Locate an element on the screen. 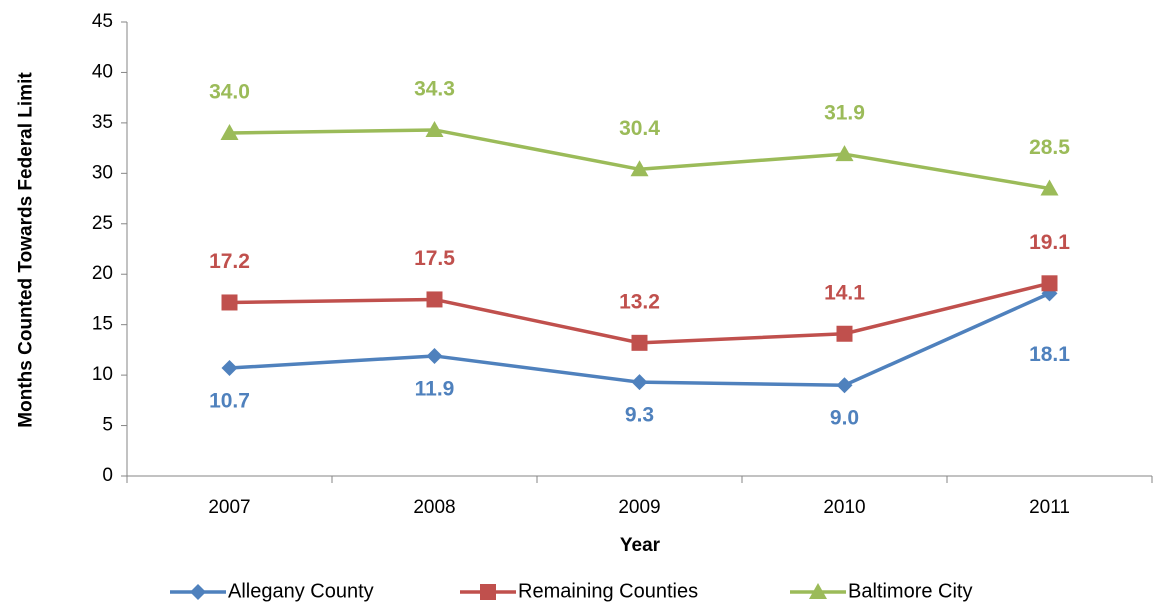  data-label: 17.2 is located at coordinates (229, 261).